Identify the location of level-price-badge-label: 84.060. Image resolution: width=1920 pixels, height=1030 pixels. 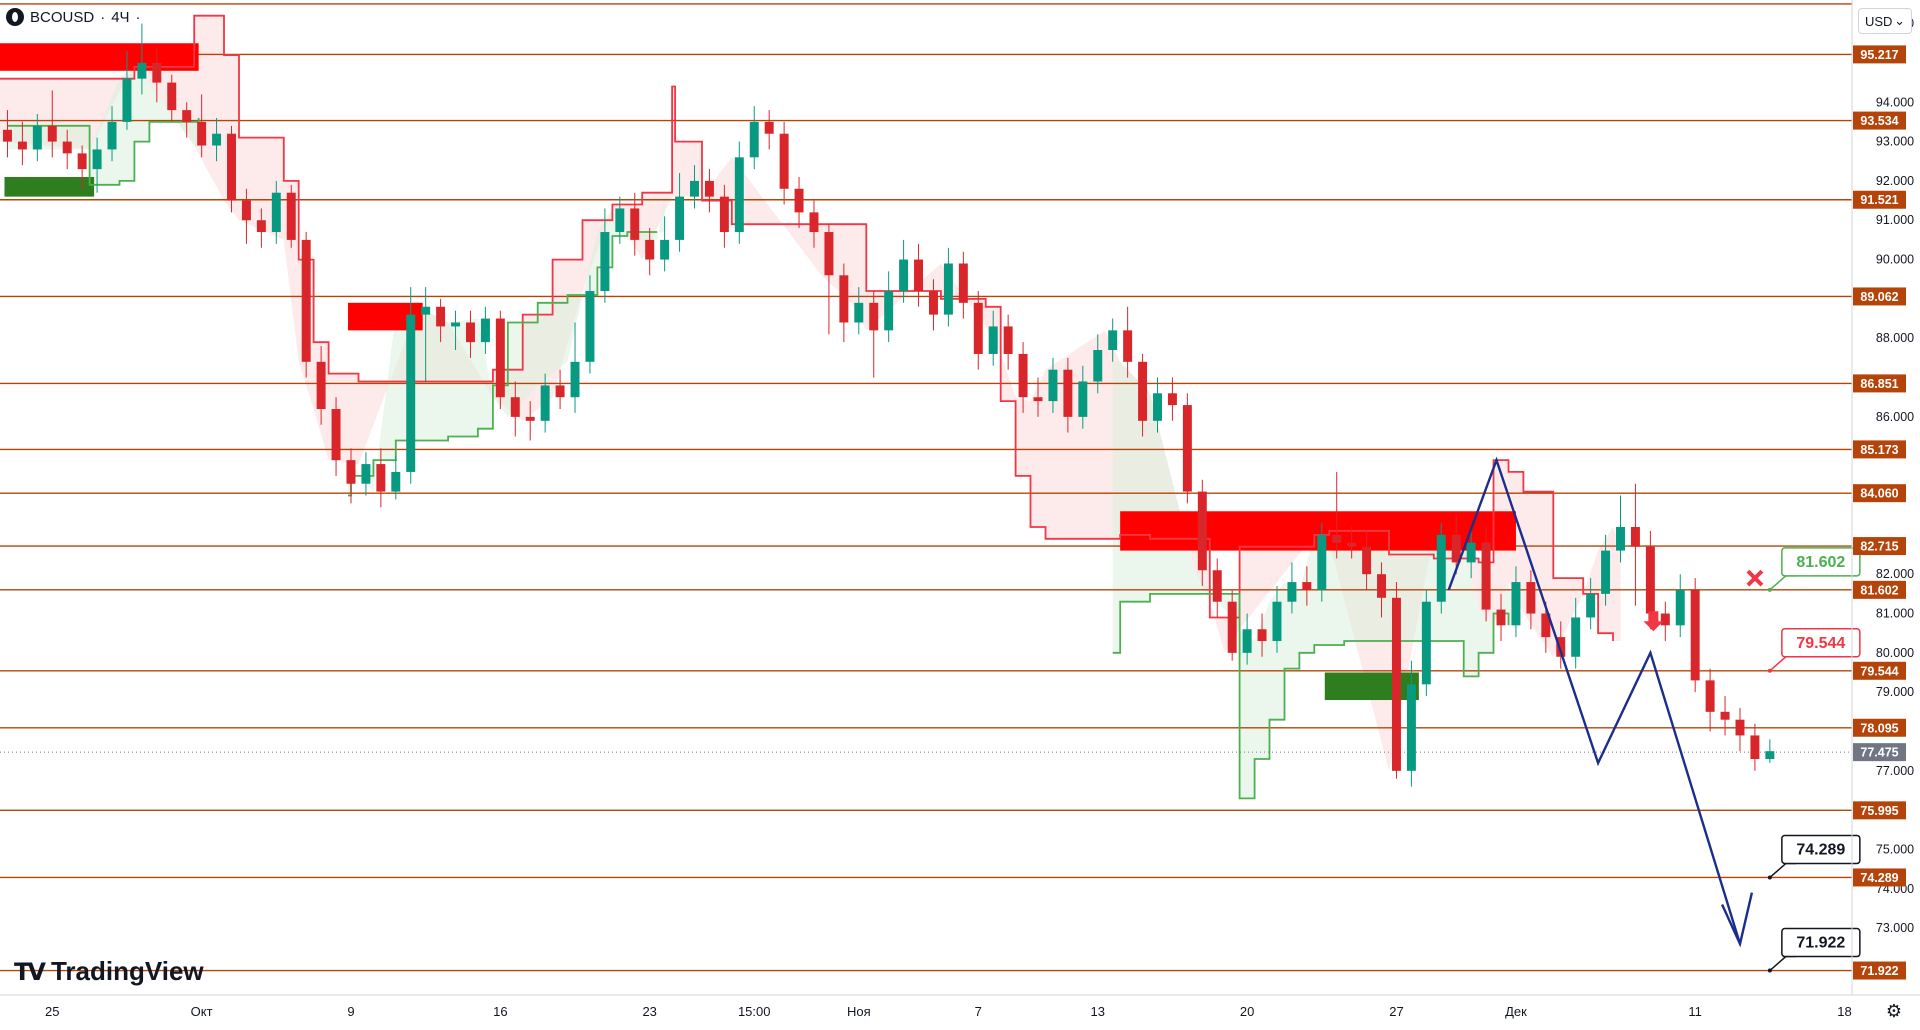
(1879, 494).